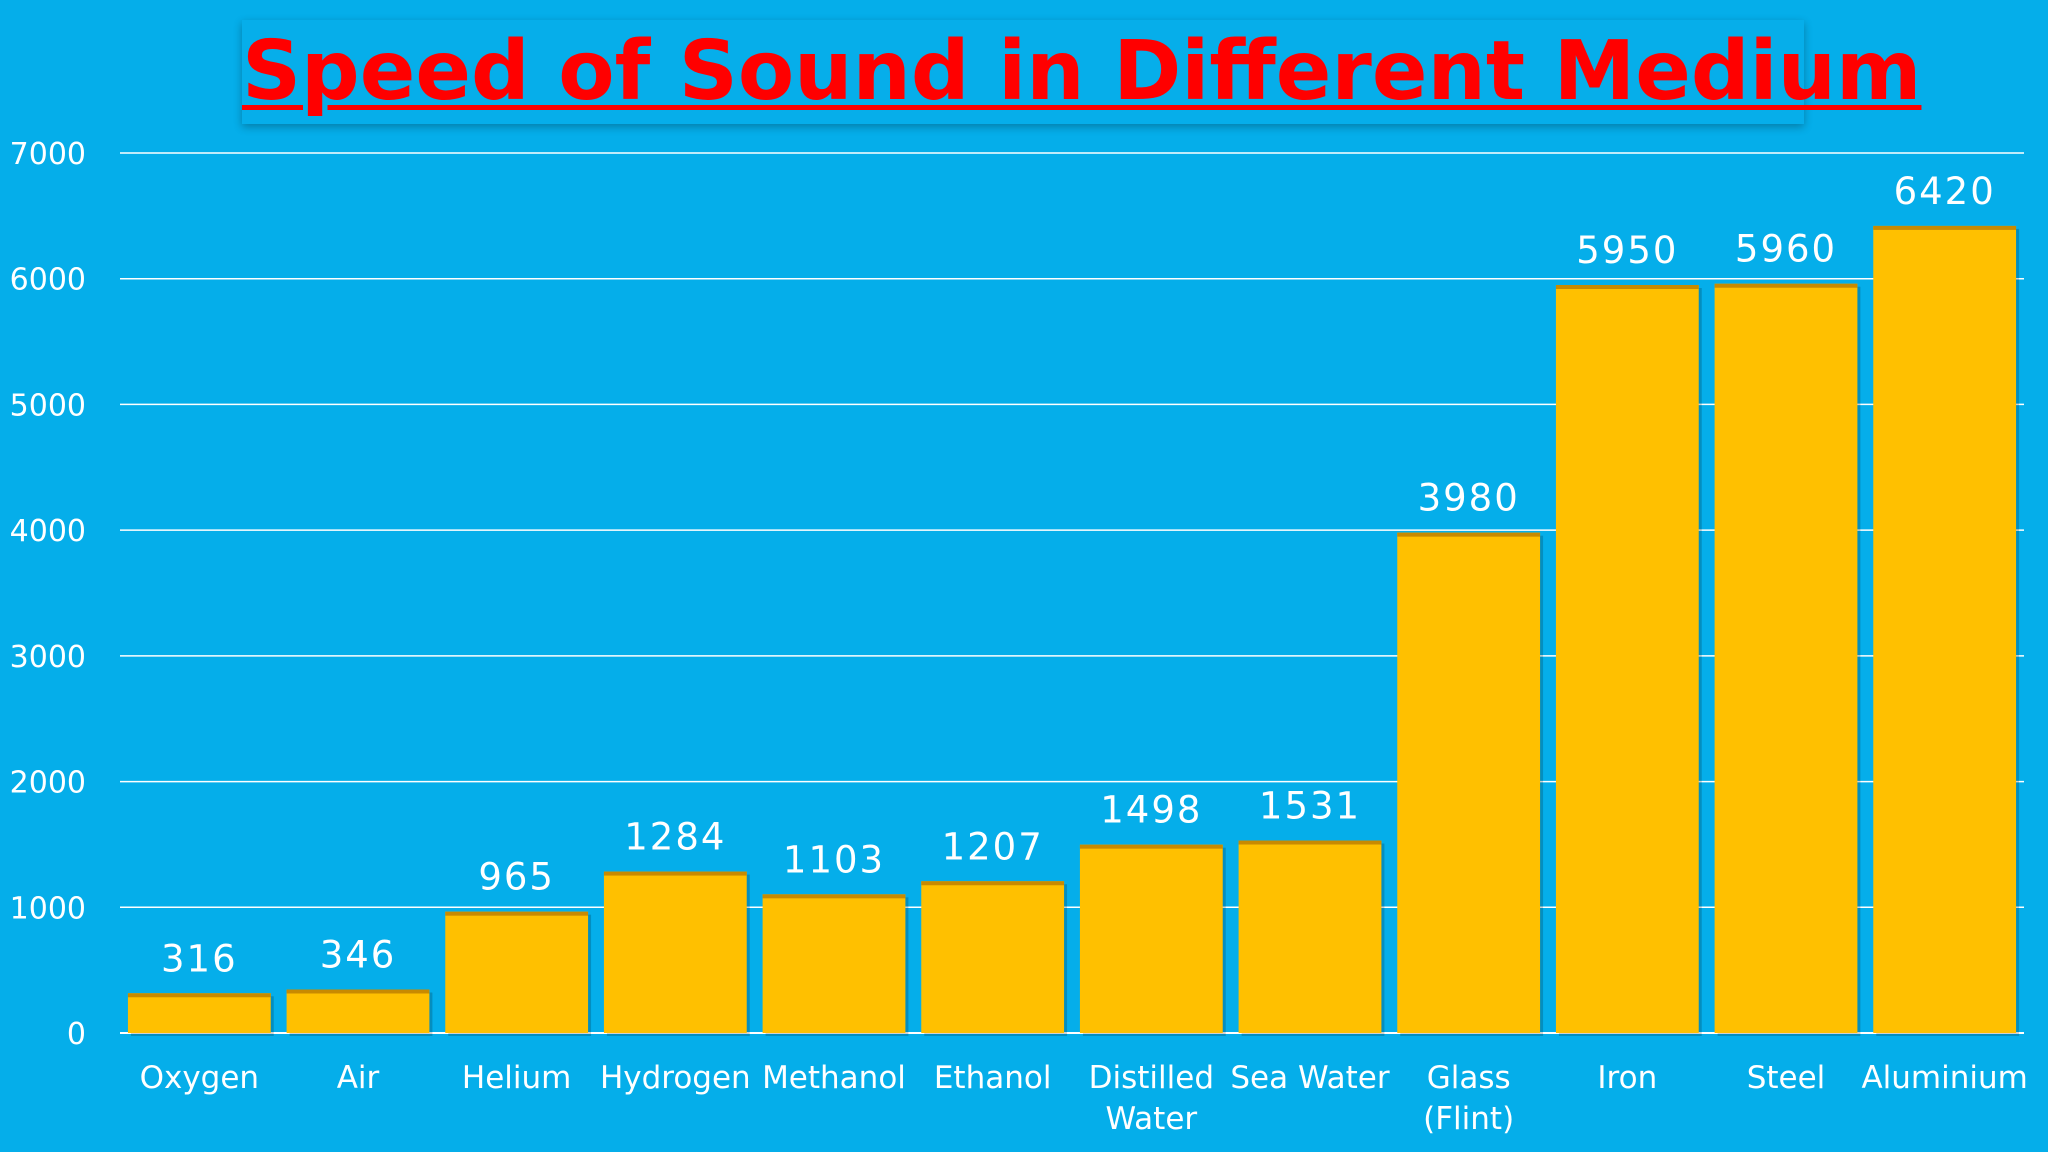 Image resolution: width=2048 pixels, height=1152 pixels. I want to click on x-category-label-line: Ethanol, so click(993, 1078).